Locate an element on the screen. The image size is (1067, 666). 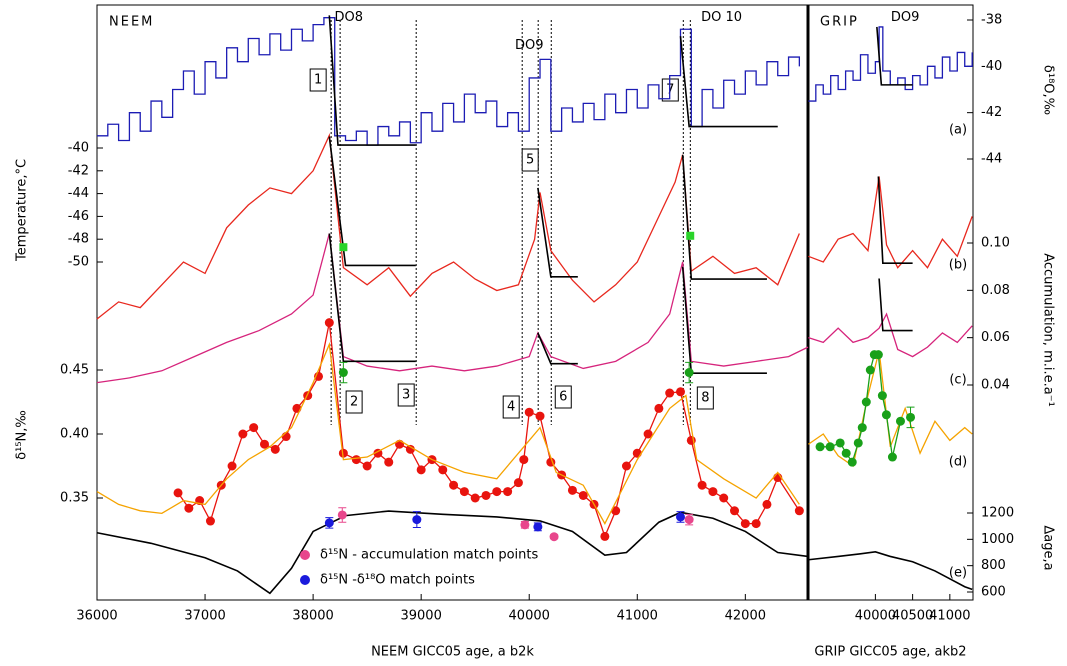
match-label: 2 is located at coordinates (354, 402).